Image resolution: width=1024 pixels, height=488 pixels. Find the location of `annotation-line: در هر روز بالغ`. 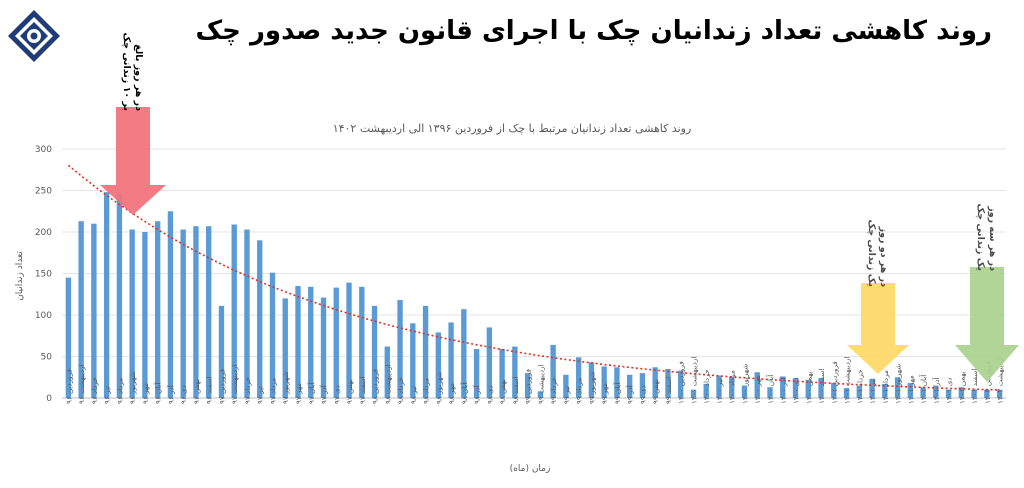

annotation-line: در هر روز بالغ is located at coordinates (138, 77).